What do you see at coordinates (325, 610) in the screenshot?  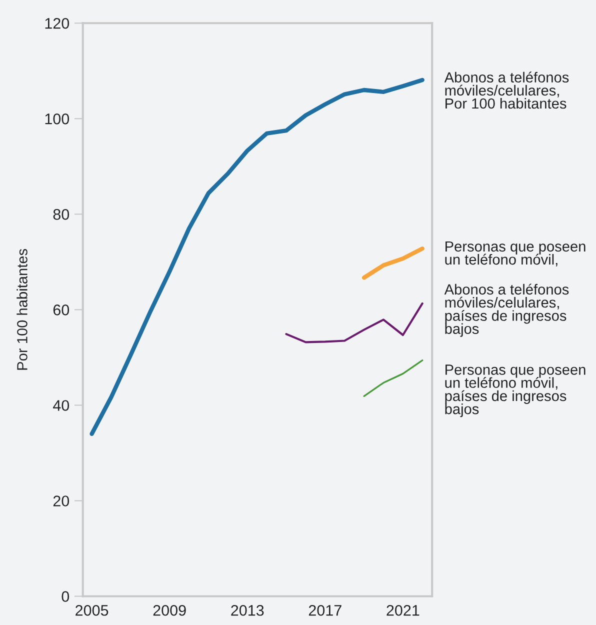 I see `x-tick-label: 2017` at bounding box center [325, 610].